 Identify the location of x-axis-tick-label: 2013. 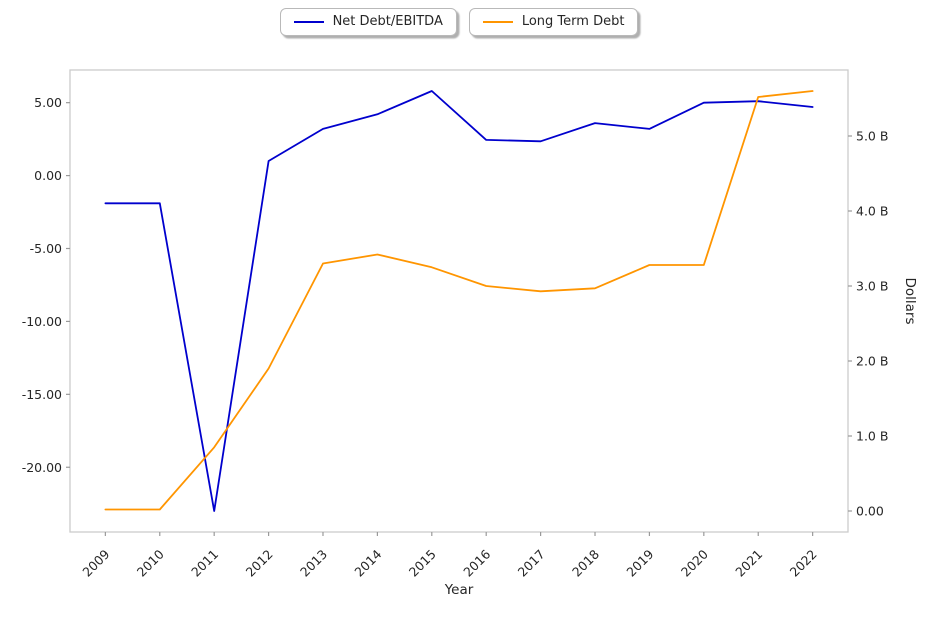
(313, 563).